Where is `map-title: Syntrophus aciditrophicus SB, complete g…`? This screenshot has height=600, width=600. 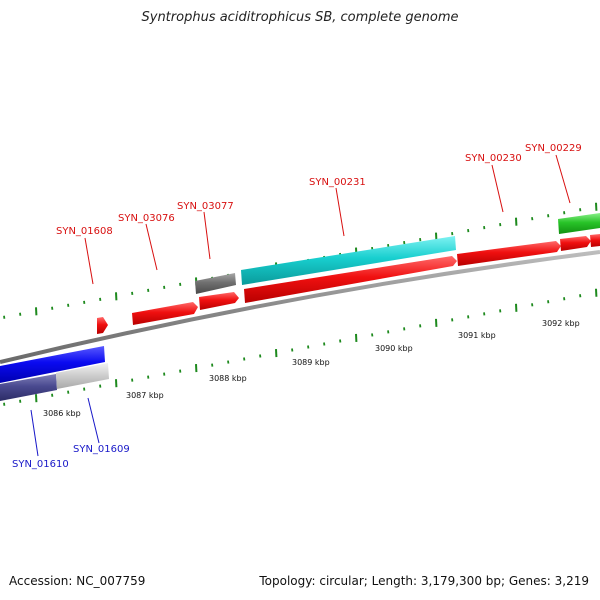 map-title: Syntrophus aciditrophicus SB, complete g… is located at coordinates (300, 17).